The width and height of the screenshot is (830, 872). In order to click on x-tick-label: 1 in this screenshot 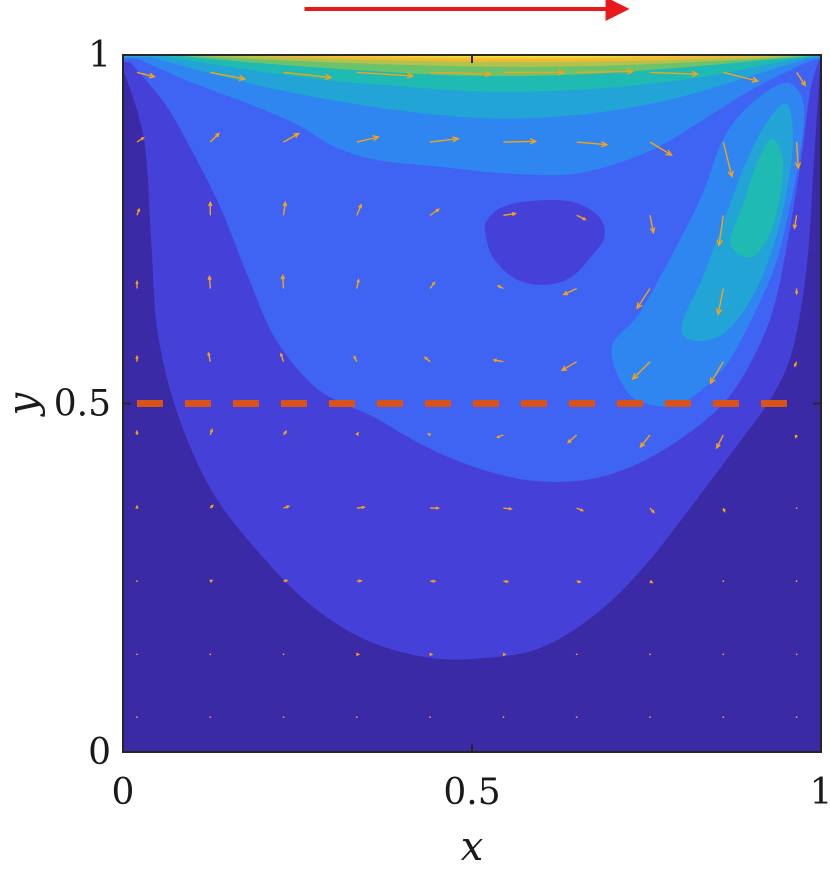, I will do `click(820, 792)`.